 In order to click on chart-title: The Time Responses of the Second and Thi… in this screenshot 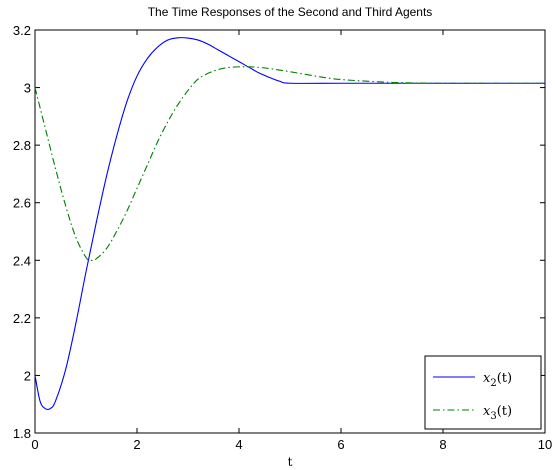, I will do `click(290, 12)`.